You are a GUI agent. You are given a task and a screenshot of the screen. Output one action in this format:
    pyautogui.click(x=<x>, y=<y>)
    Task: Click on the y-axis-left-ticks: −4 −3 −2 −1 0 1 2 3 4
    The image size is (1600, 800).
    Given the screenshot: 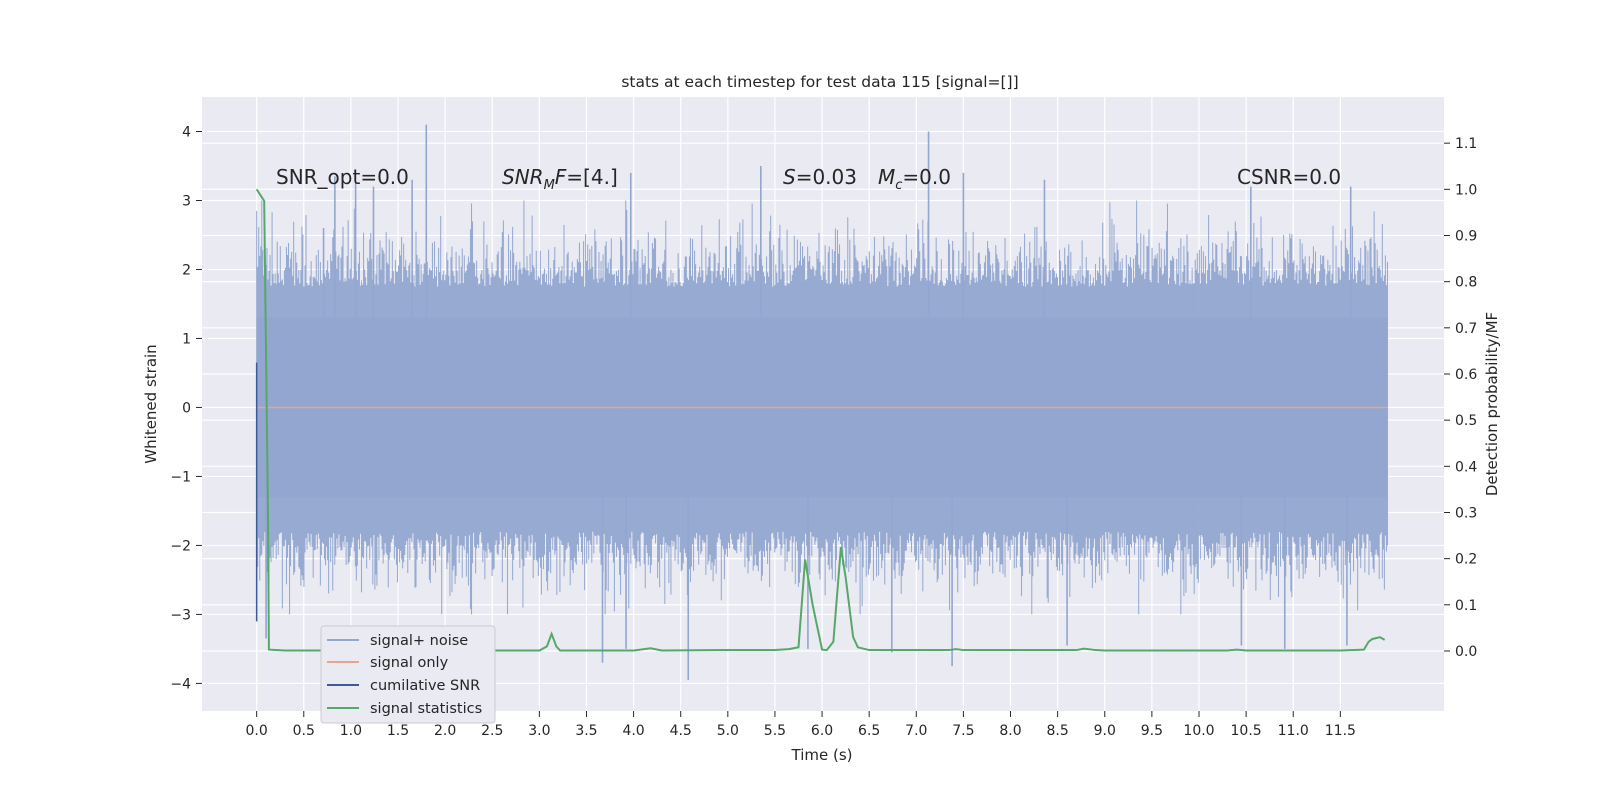 What is the action you would take?
    pyautogui.click(x=186, y=408)
    